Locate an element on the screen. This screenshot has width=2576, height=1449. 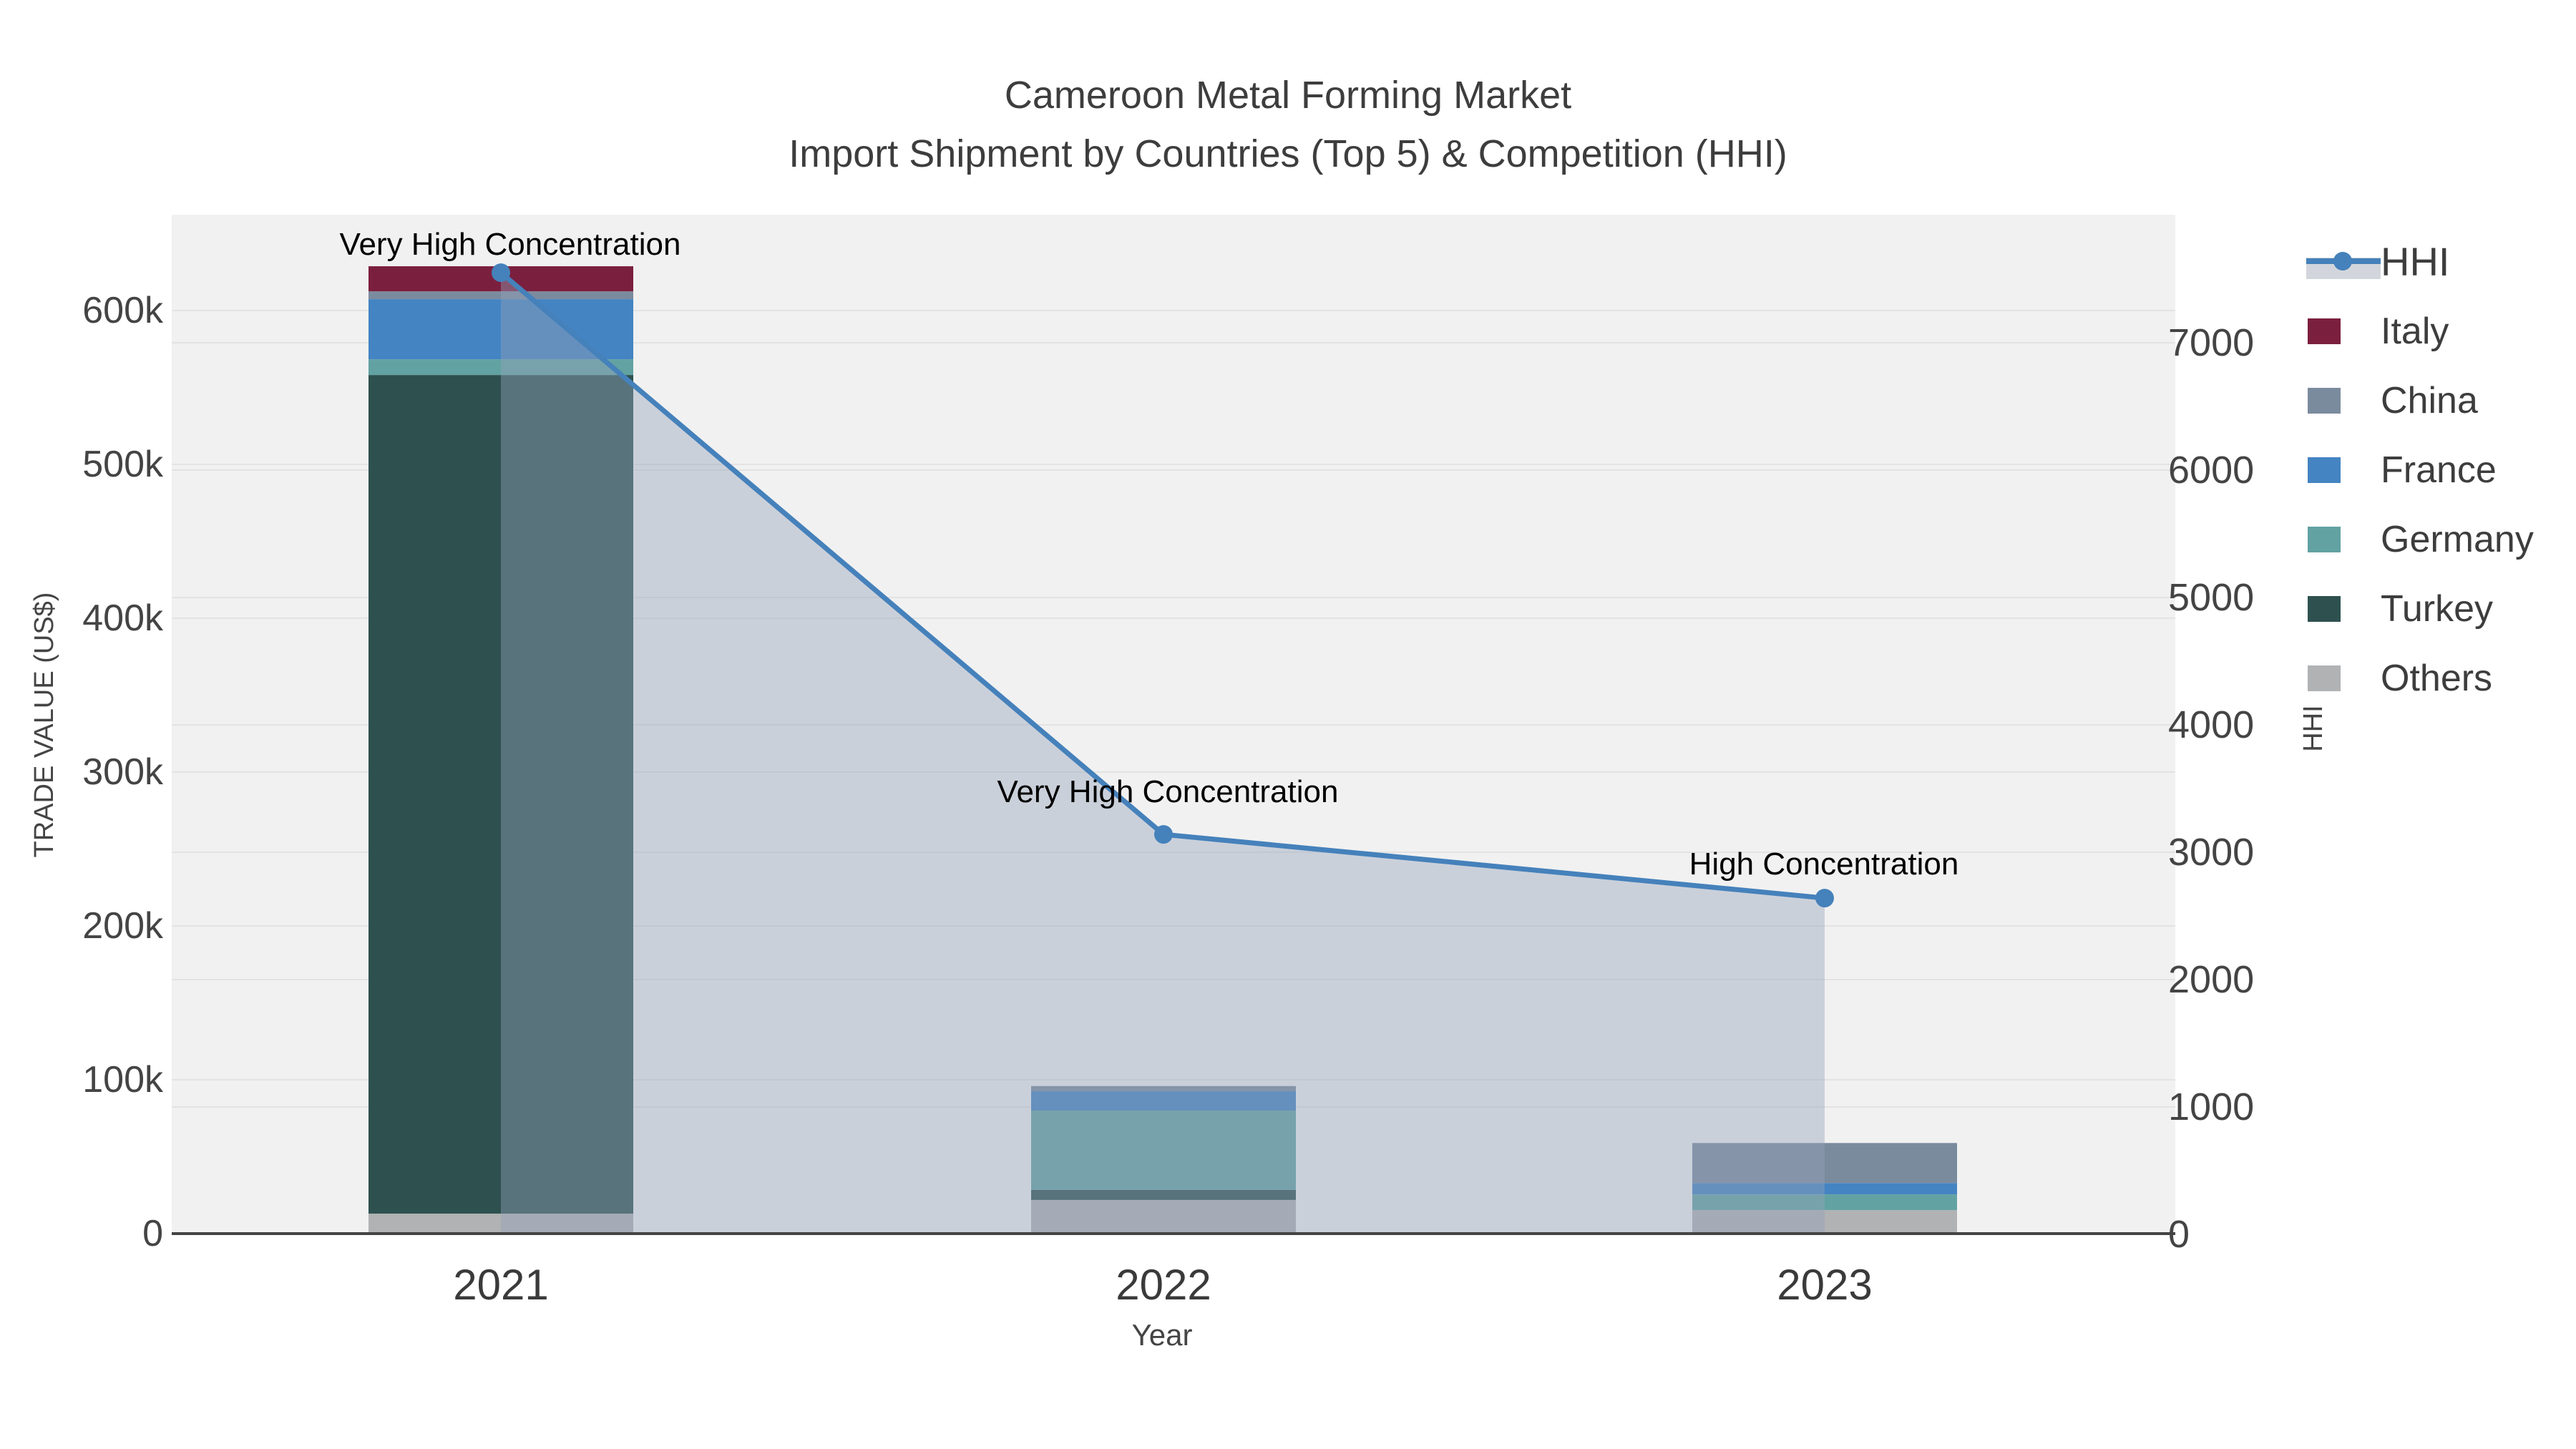
legend-swatch-others is located at coordinates (2324, 678).